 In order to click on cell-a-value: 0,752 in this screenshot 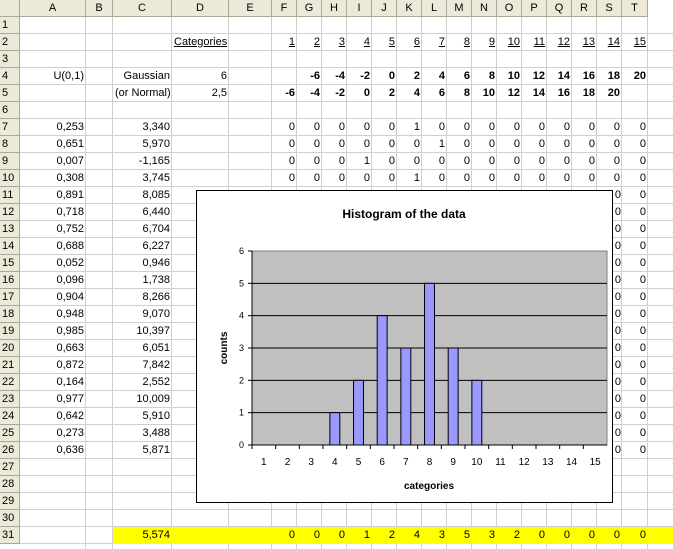, I will do `click(70, 229)`.